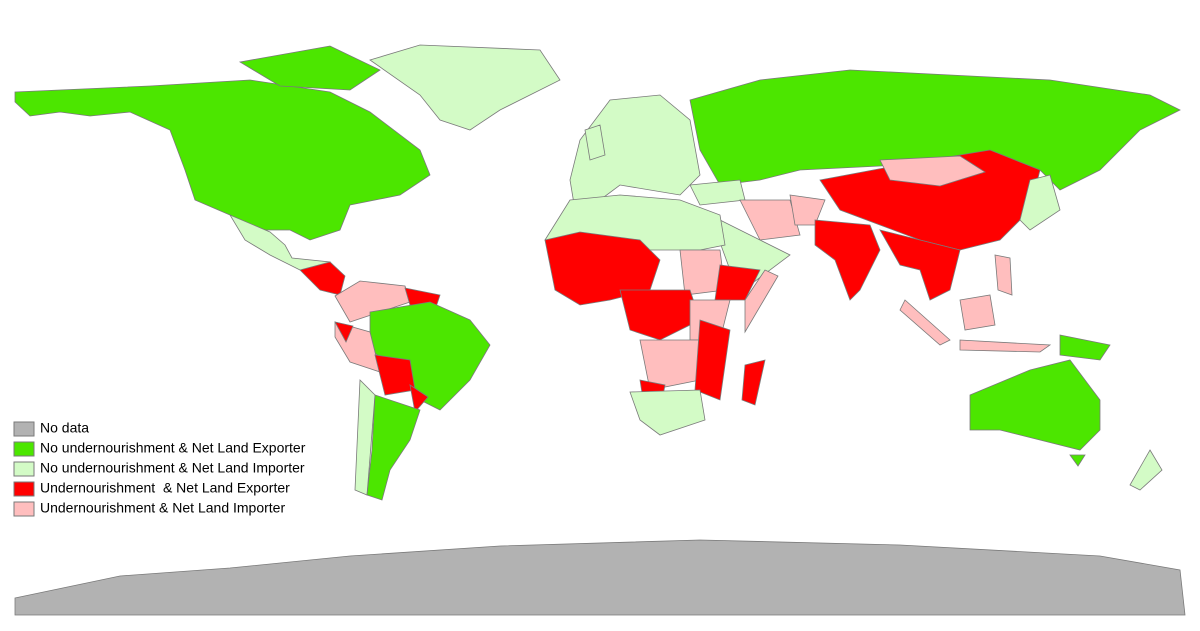  I want to click on paraguay, so click(419, 398).